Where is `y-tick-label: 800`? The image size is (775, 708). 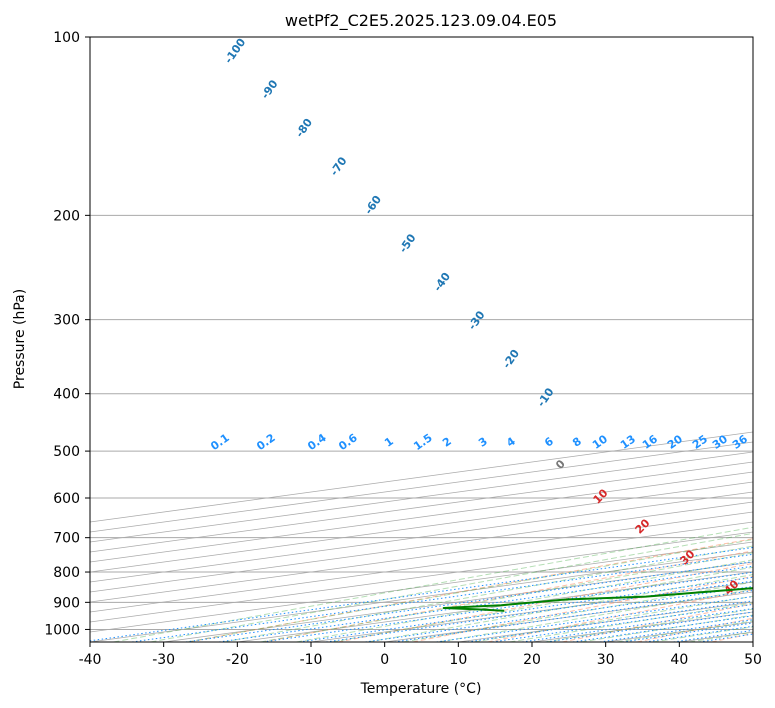 y-tick-label: 800 is located at coordinates (66, 573).